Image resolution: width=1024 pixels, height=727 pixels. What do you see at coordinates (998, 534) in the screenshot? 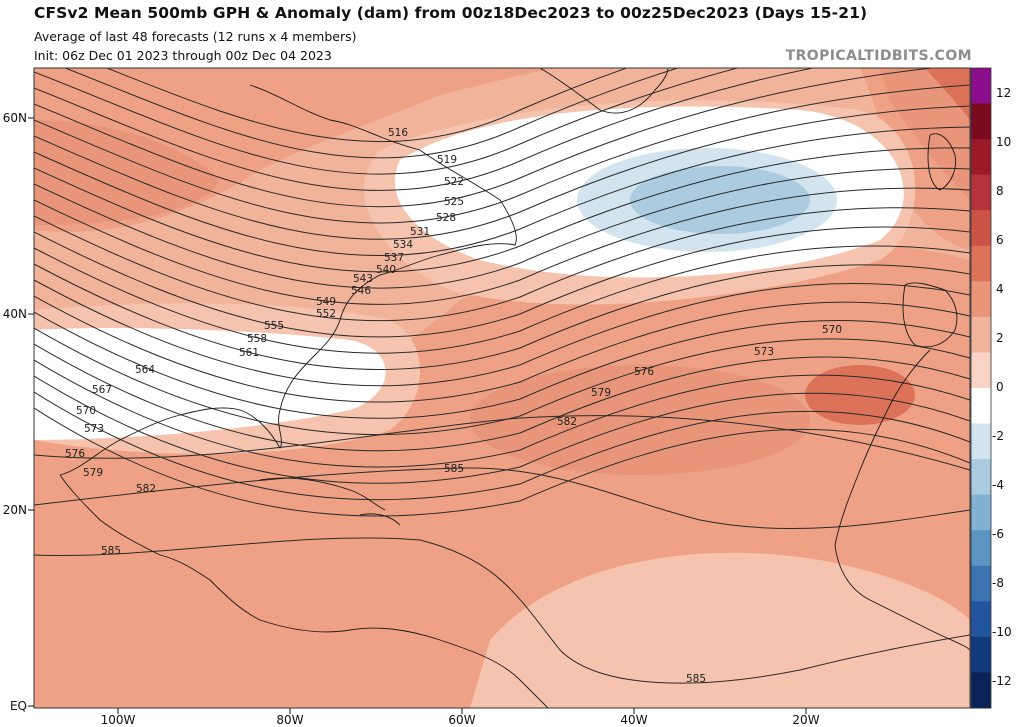
I see `colorbar-tick-label: -6` at bounding box center [998, 534].